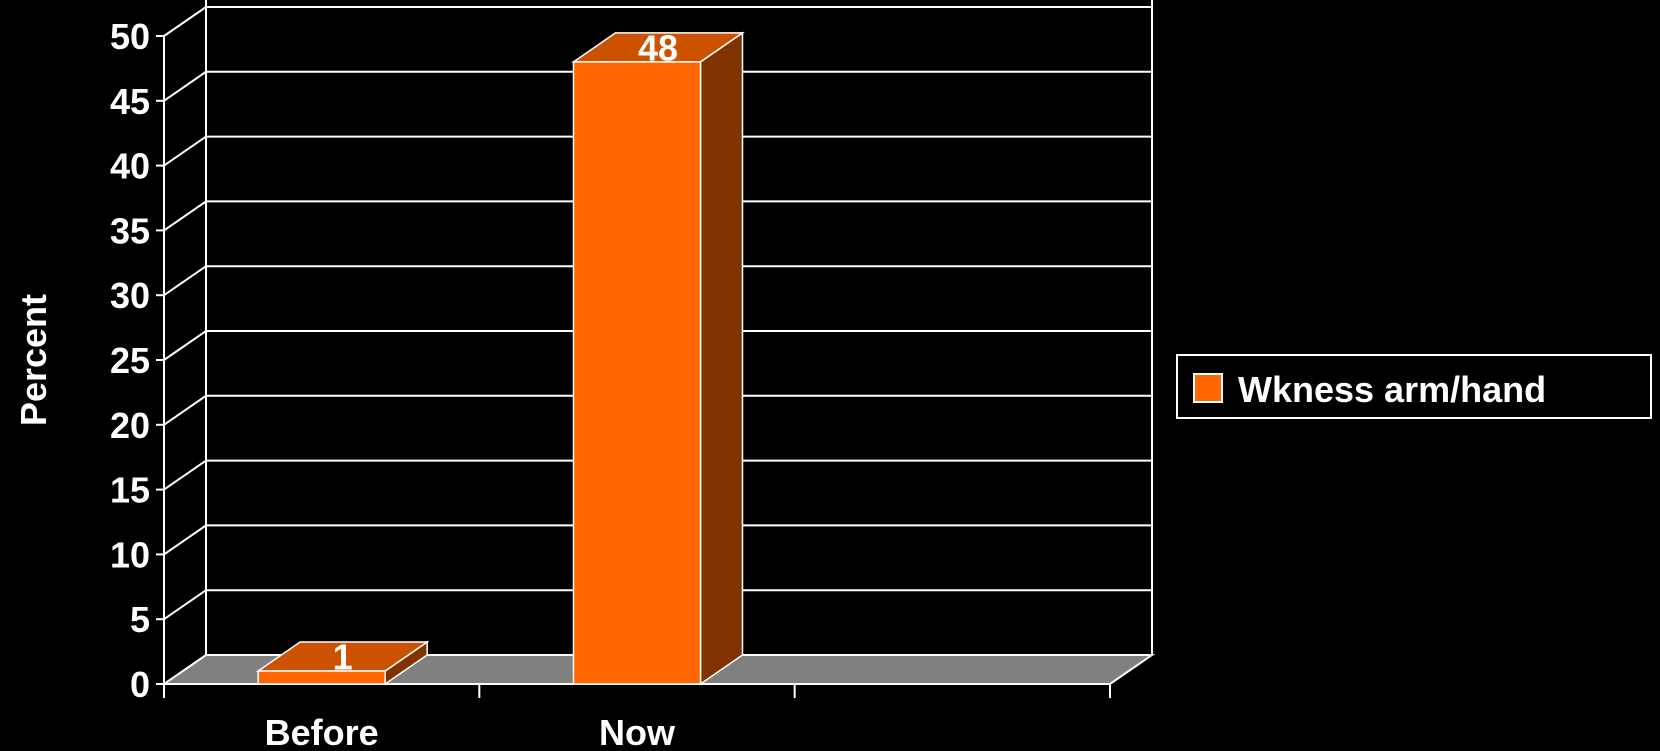  What do you see at coordinates (130, 36) in the screenshot?
I see `y-tick-label: 50` at bounding box center [130, 36].